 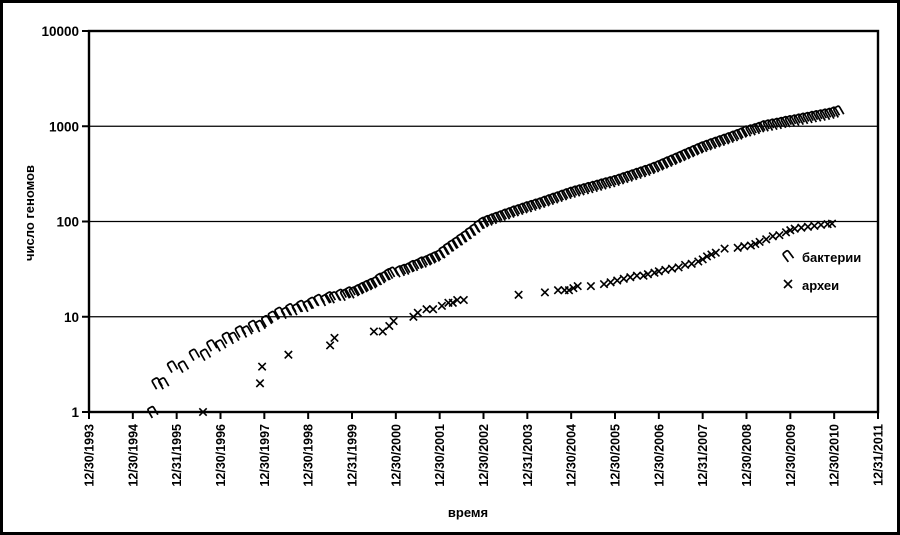 What do you see at coordinates (133, 455) in the screenshot?
I see `x-tick-label: 12/30/1994` at bounding box center [133, 455].